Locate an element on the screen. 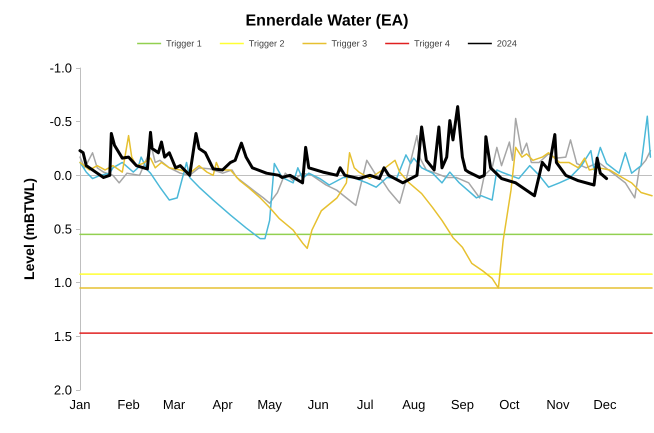  legend-label: Trigger 2 is located at coordinates (266, 43).